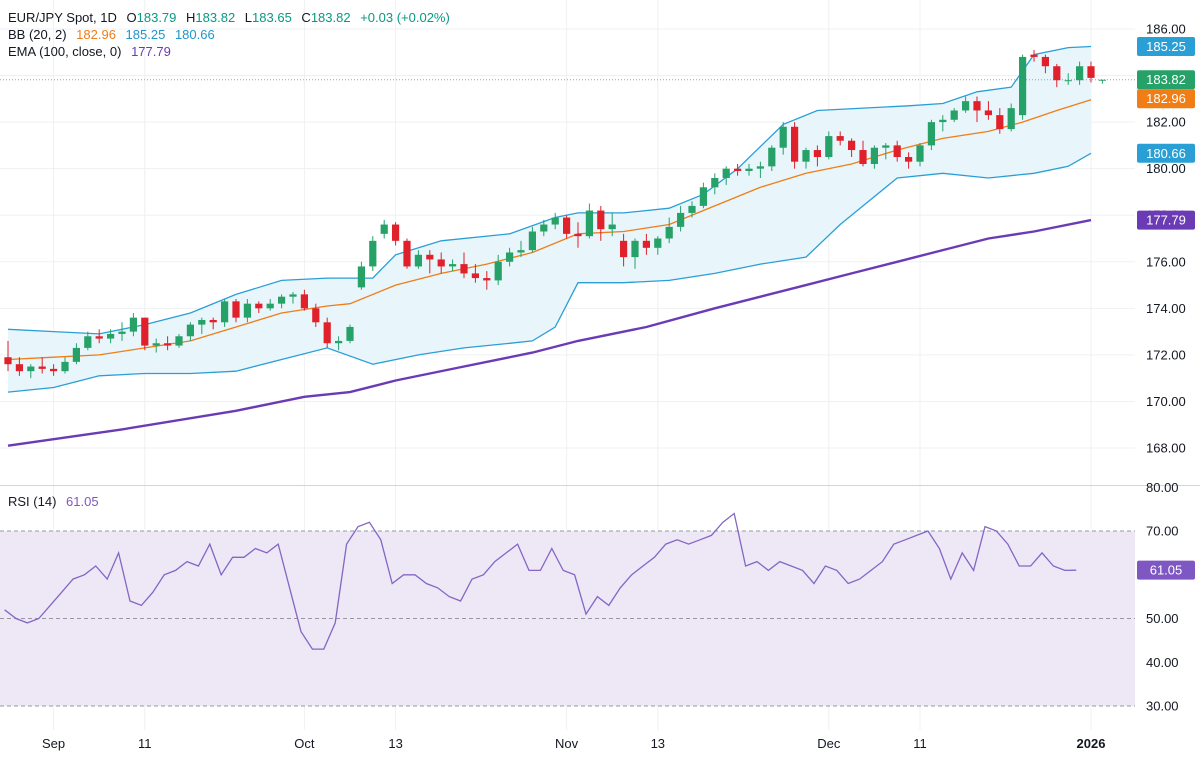 Image resolution: width=1200 pixels, height=757 pixels. Describe the element at coordinates (65, 51) in the screenshot. I see `ema-label: EMA (100, close, 0)` at that location.